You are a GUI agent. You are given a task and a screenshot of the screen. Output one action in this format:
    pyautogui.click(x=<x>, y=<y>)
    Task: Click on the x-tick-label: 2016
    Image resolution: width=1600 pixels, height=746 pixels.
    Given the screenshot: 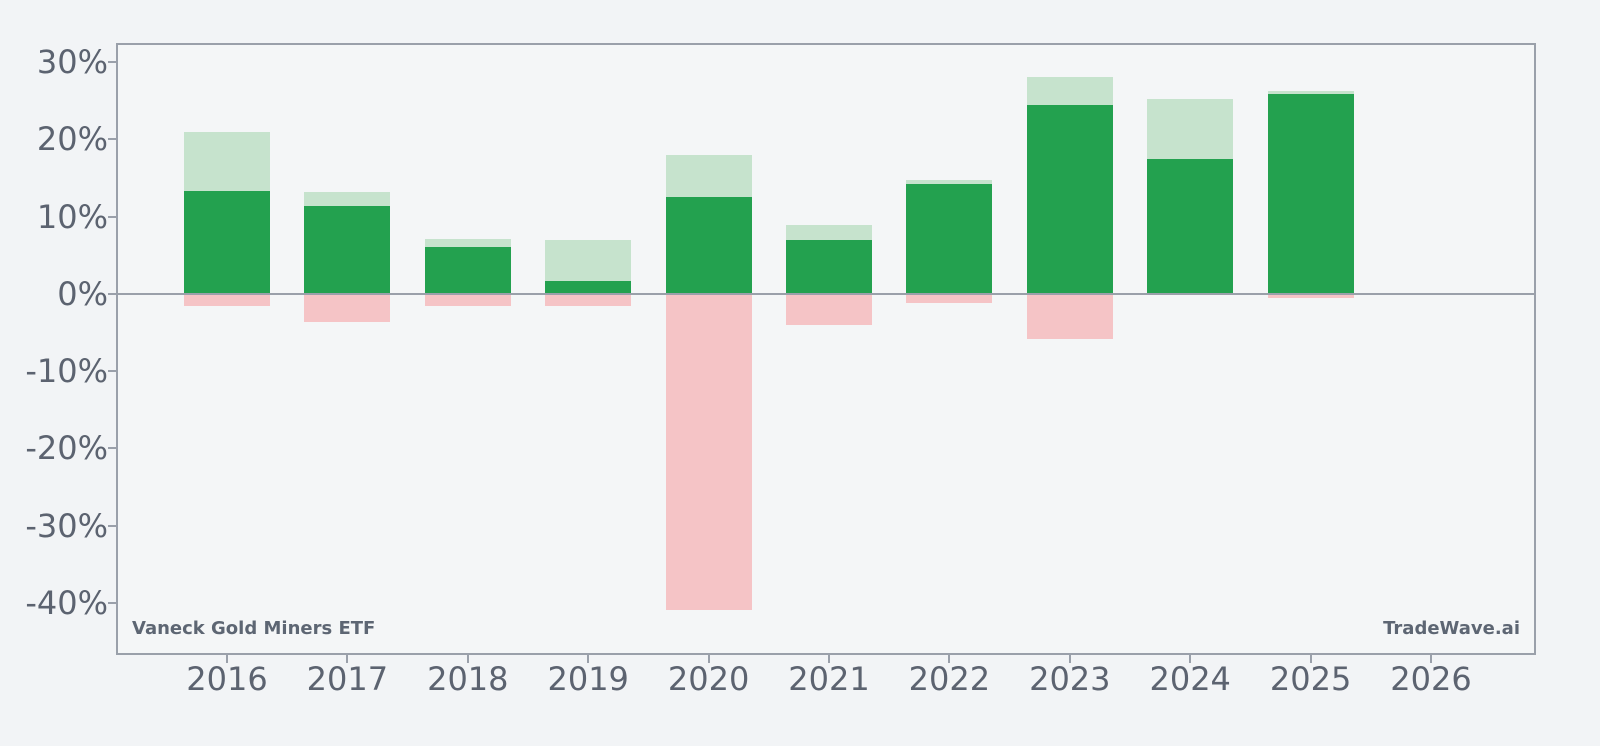 What is the action you would take?
    pyautogui.click(x=227, y=679)
    